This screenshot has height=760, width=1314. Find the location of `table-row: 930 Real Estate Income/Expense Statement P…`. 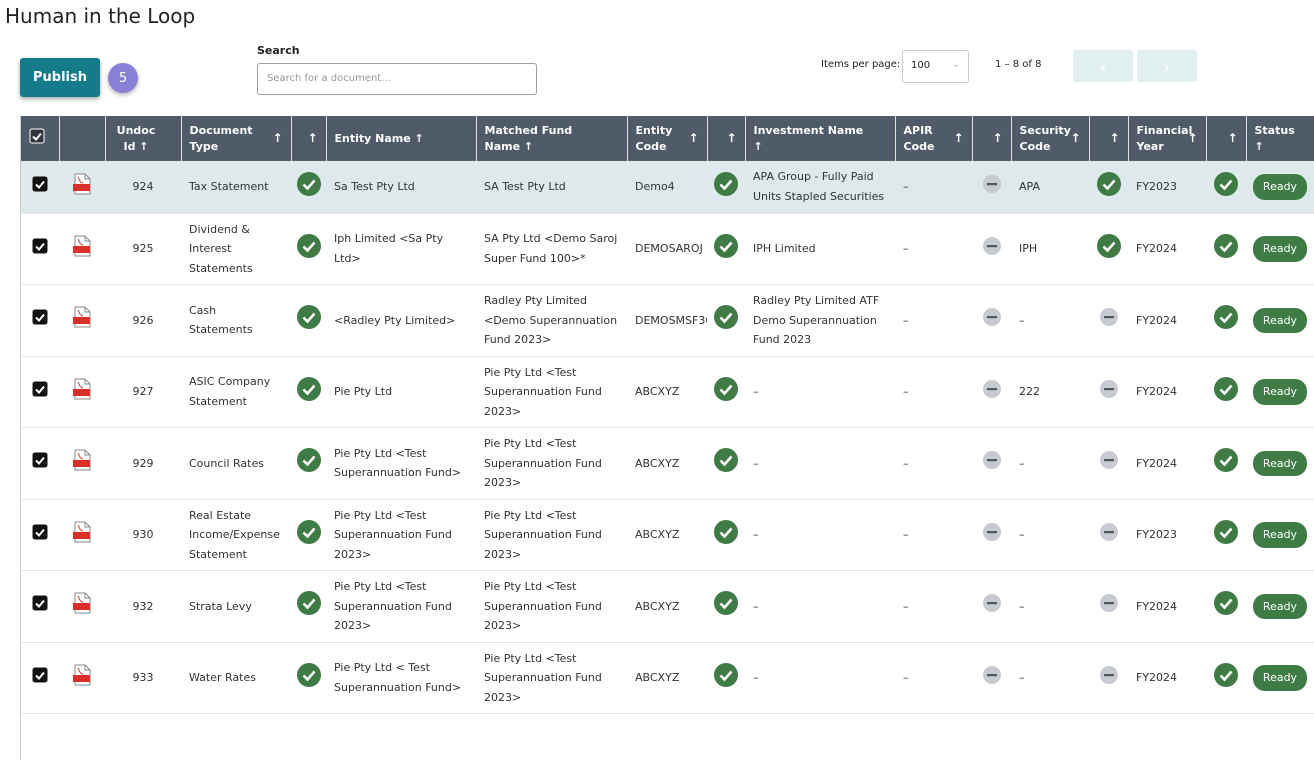

table-row: 930 Real Estate Income/Expense Statement P… is located at coordinates (667, 535).